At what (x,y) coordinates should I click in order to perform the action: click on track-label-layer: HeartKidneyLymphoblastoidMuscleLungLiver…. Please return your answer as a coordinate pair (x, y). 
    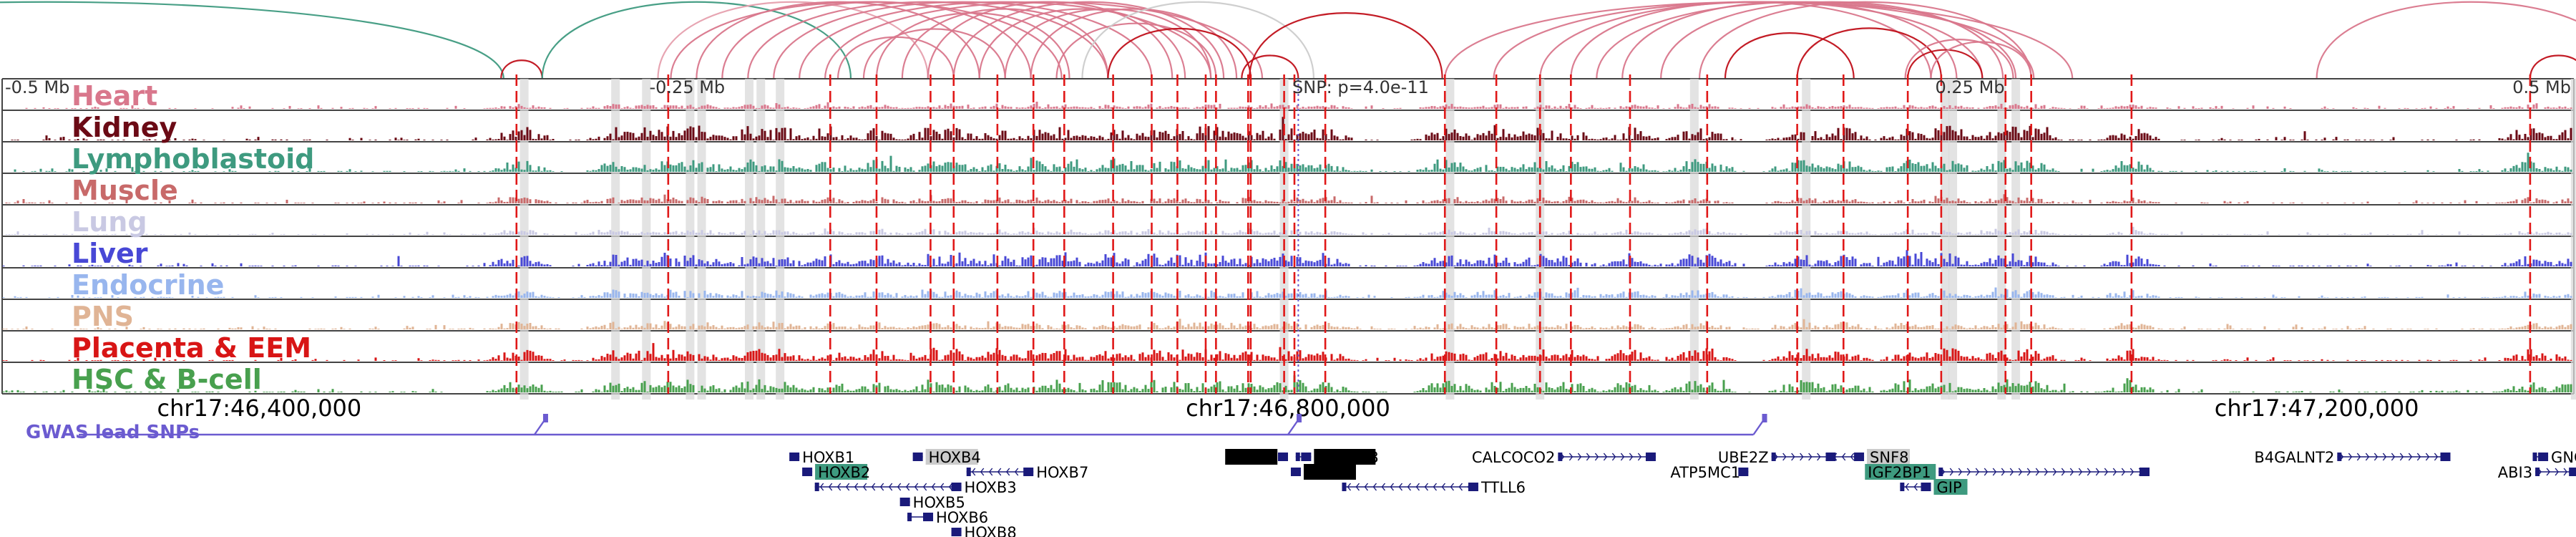
    Looking at the image, I should click on (193, 237).